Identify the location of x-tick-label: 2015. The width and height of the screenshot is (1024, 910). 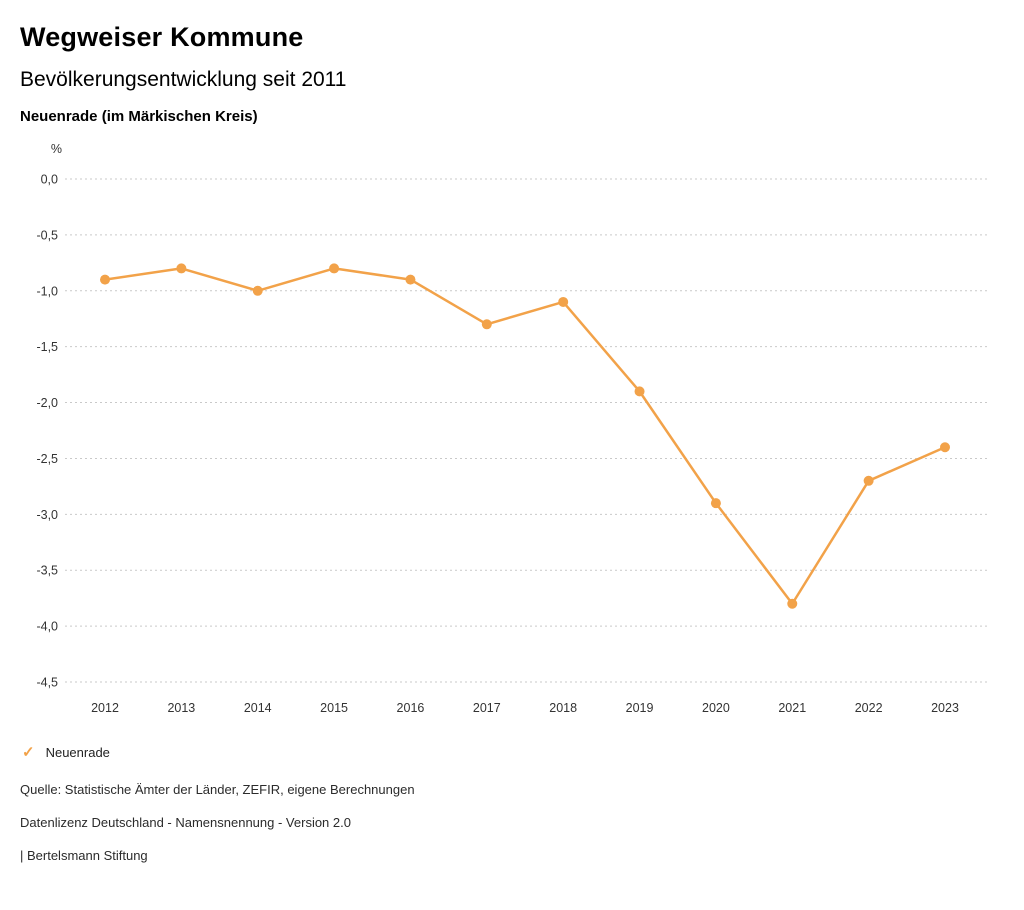
(334, 708).